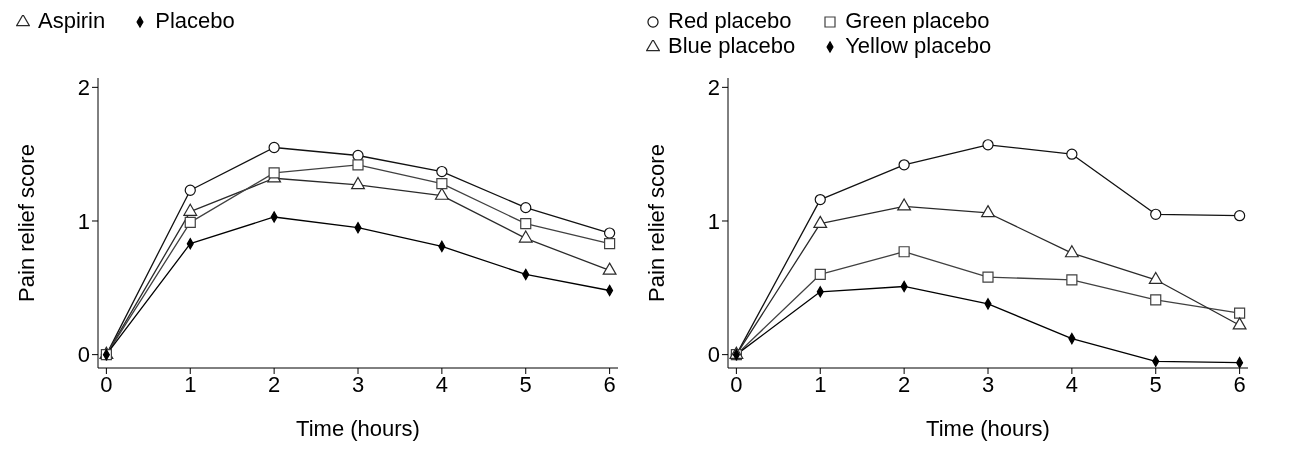 Image resolution: width=1299 pixels, height=473 pixels. I want to click on legend-label: Aspirin, so click(72, 20).